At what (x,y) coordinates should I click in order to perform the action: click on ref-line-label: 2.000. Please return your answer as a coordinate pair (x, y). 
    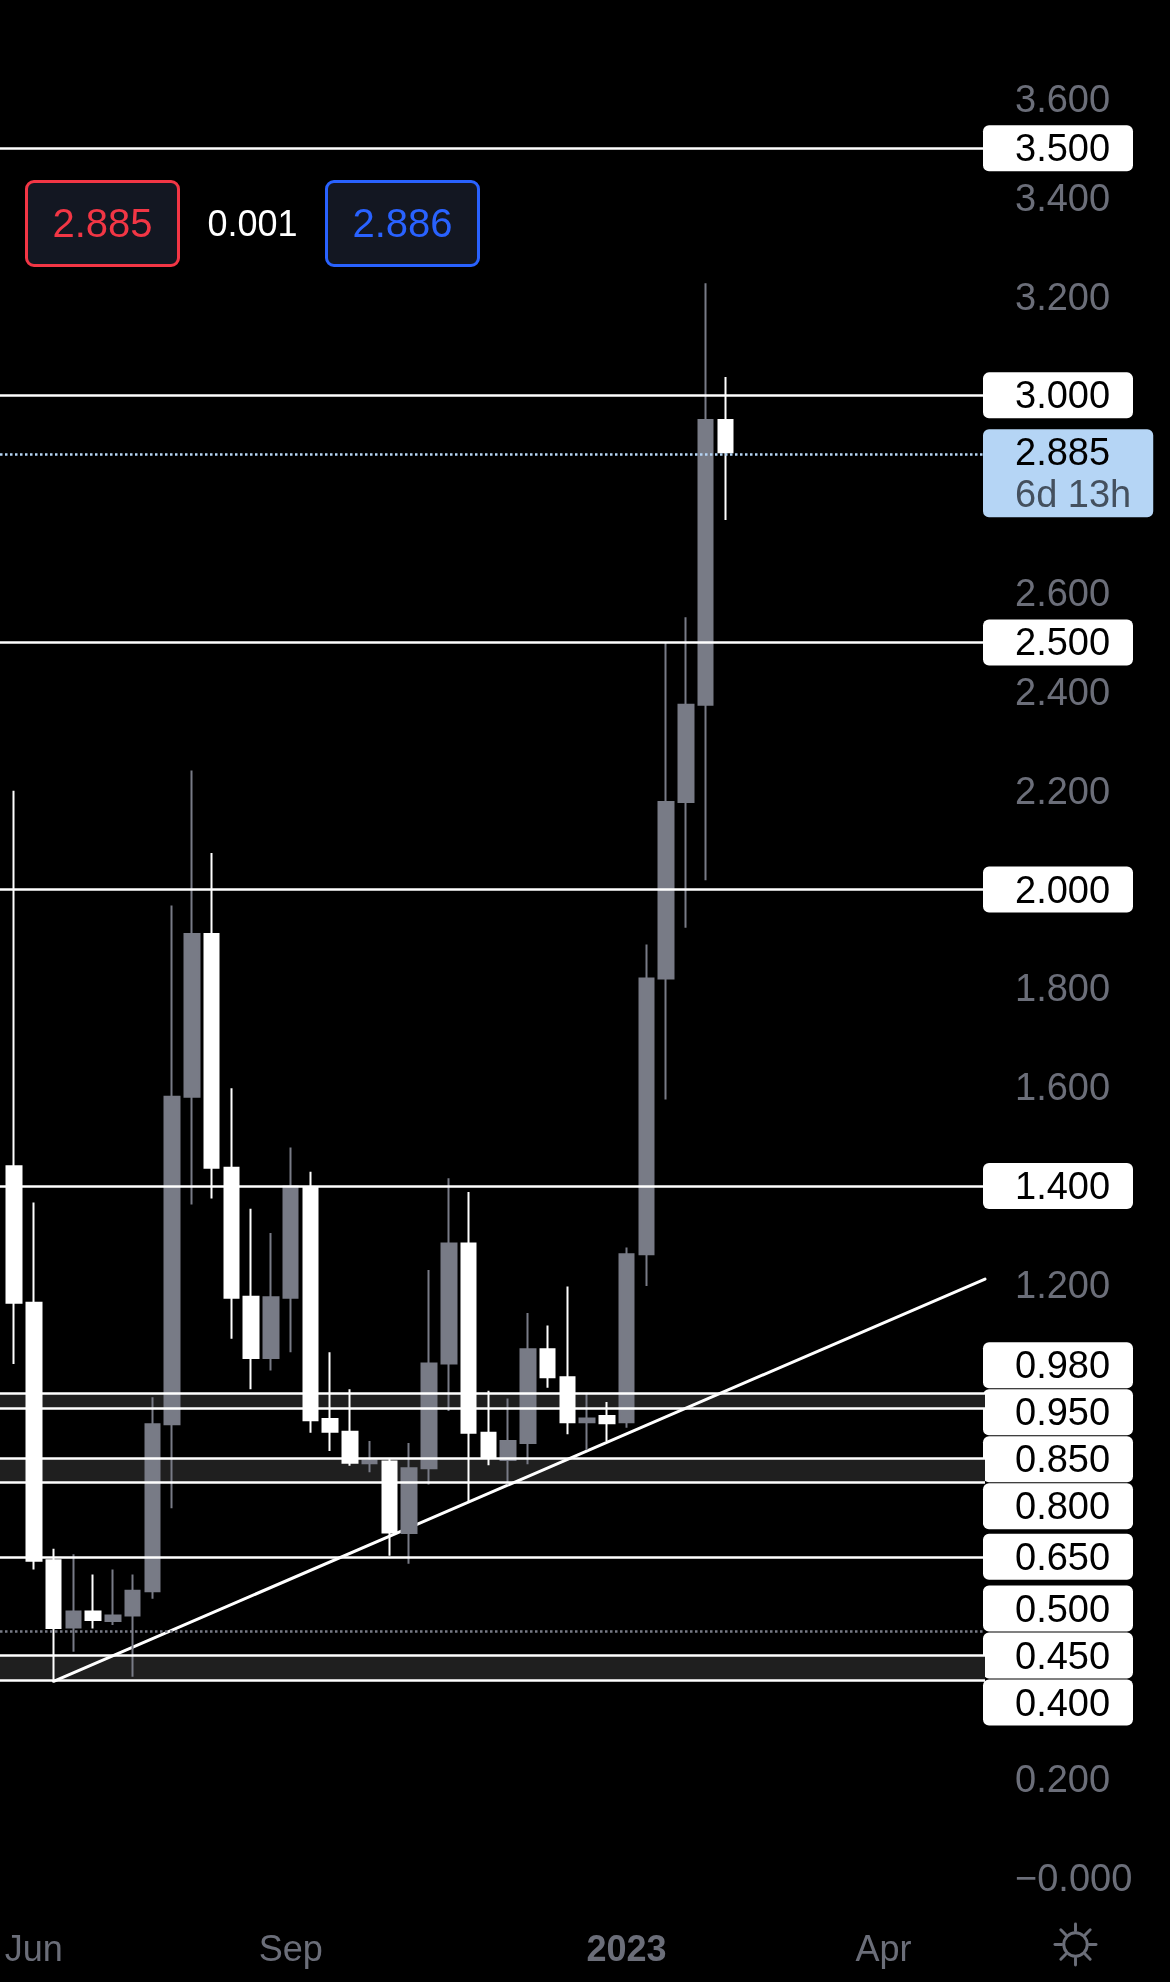
    Looking at the image, I should click on (1063, 889).